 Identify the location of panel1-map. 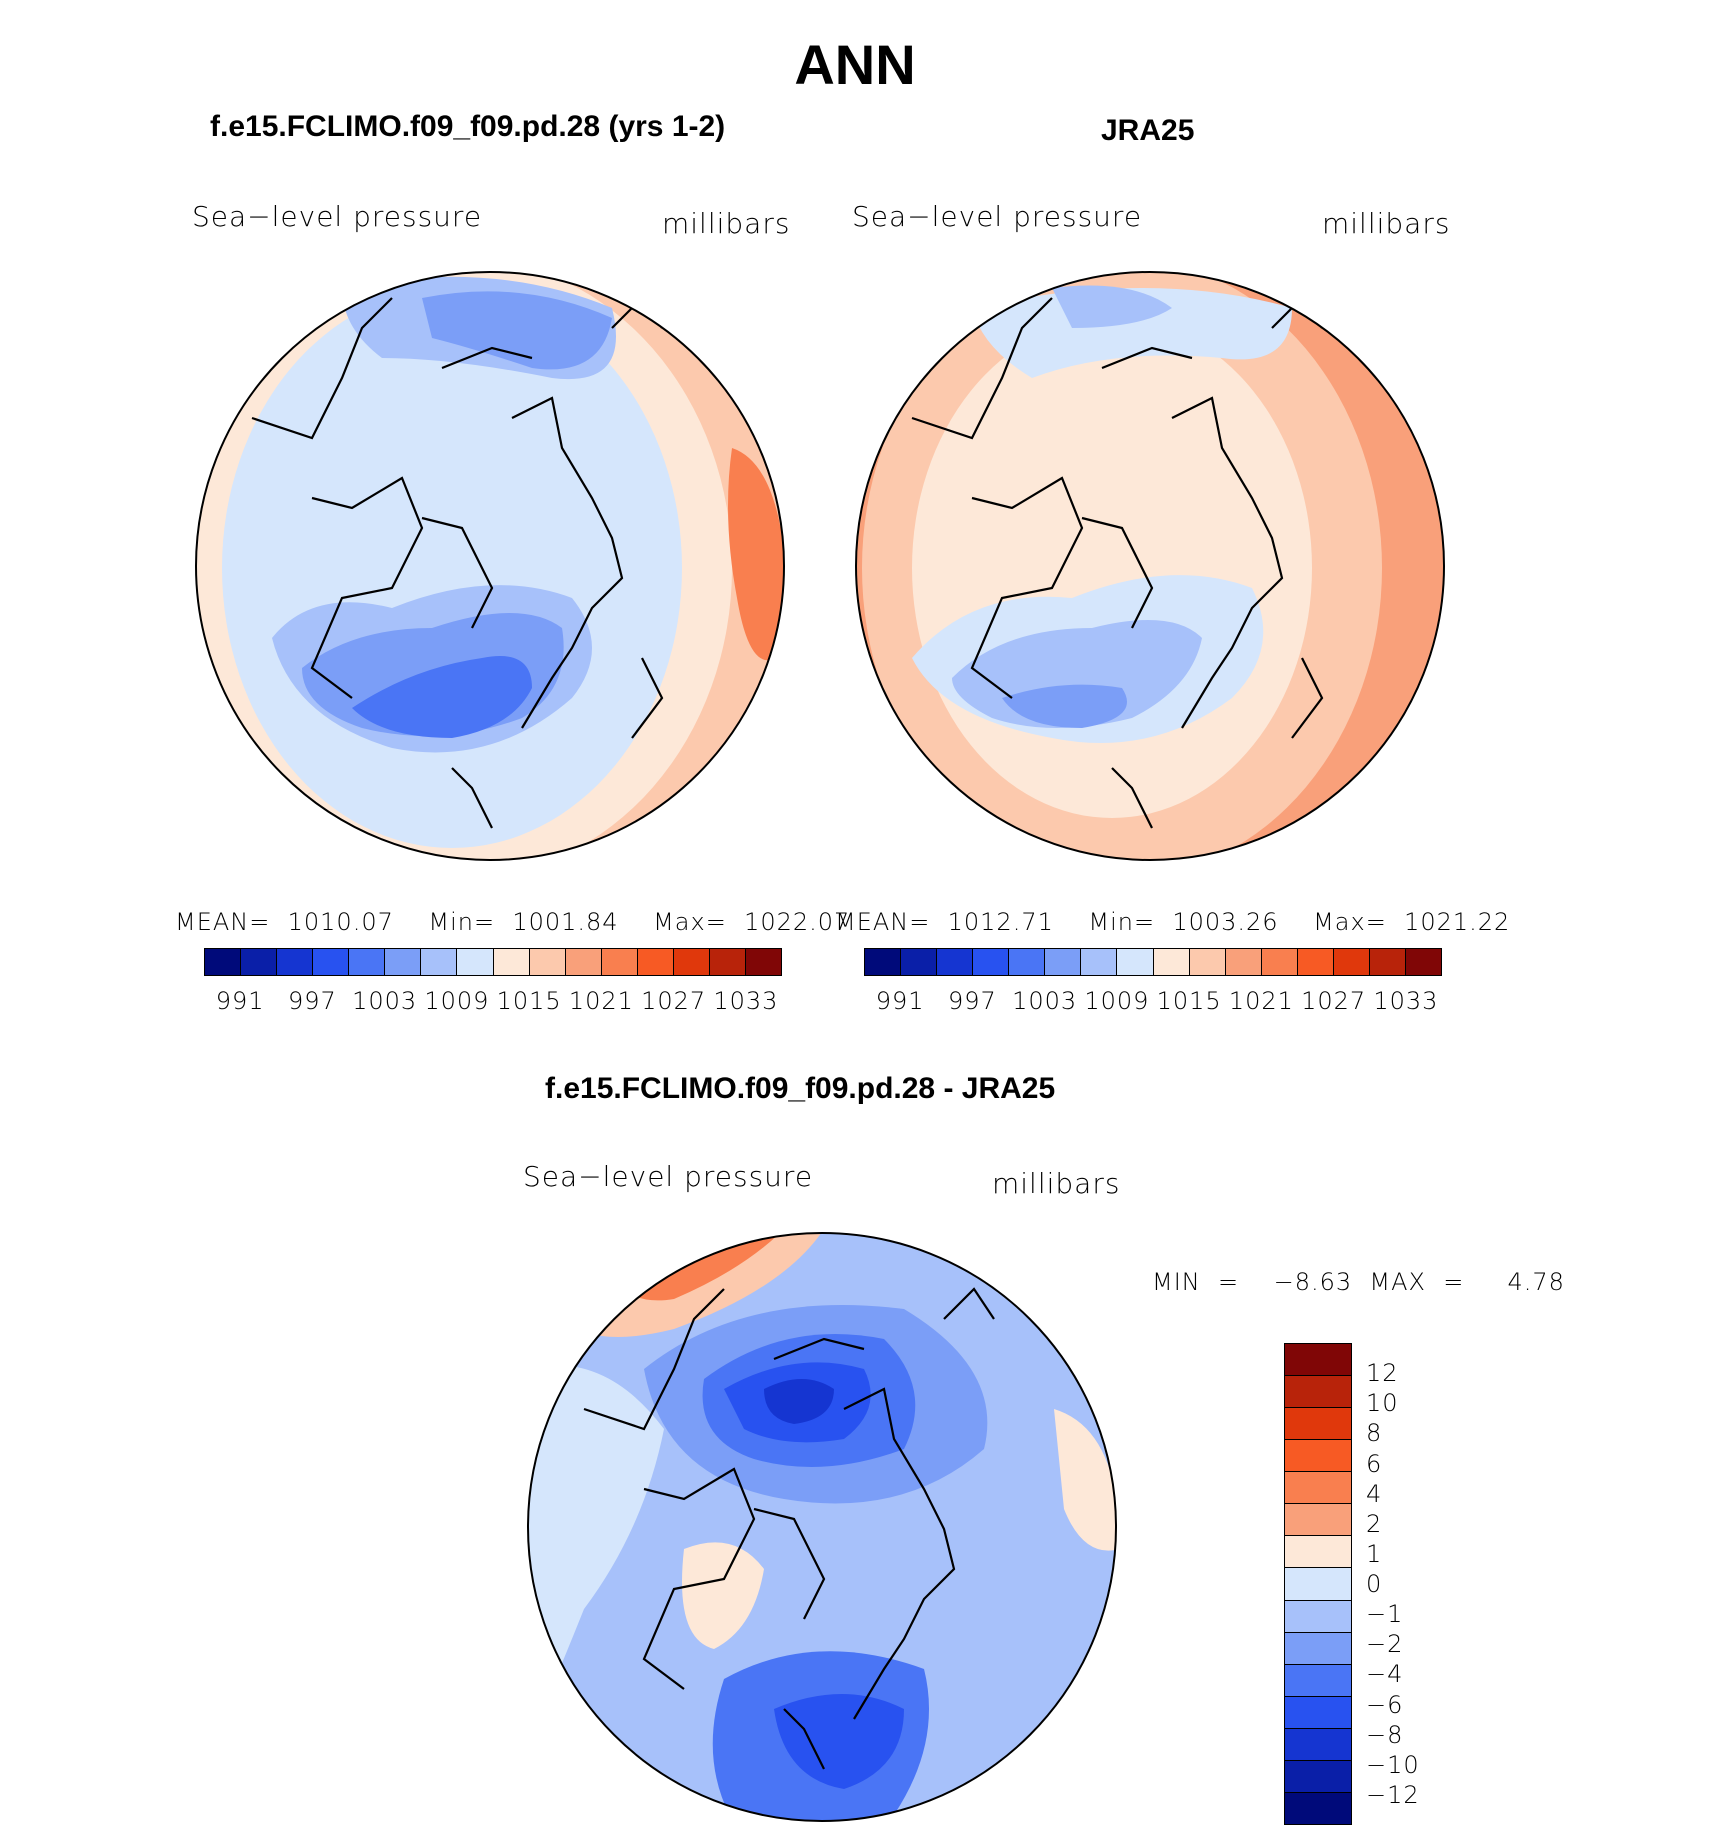
(490, 566).